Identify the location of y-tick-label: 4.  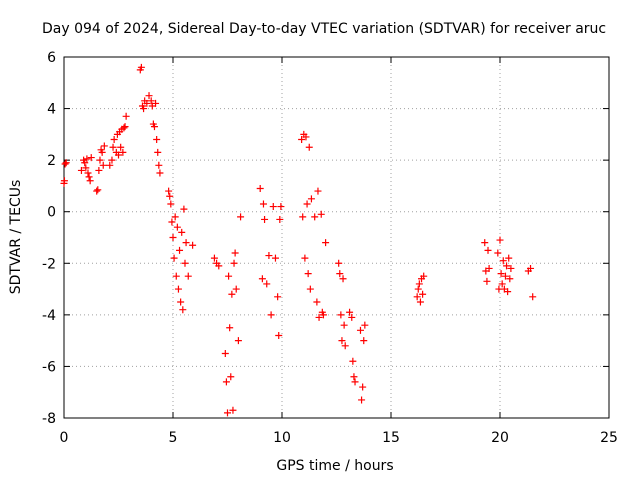
(51, 110).